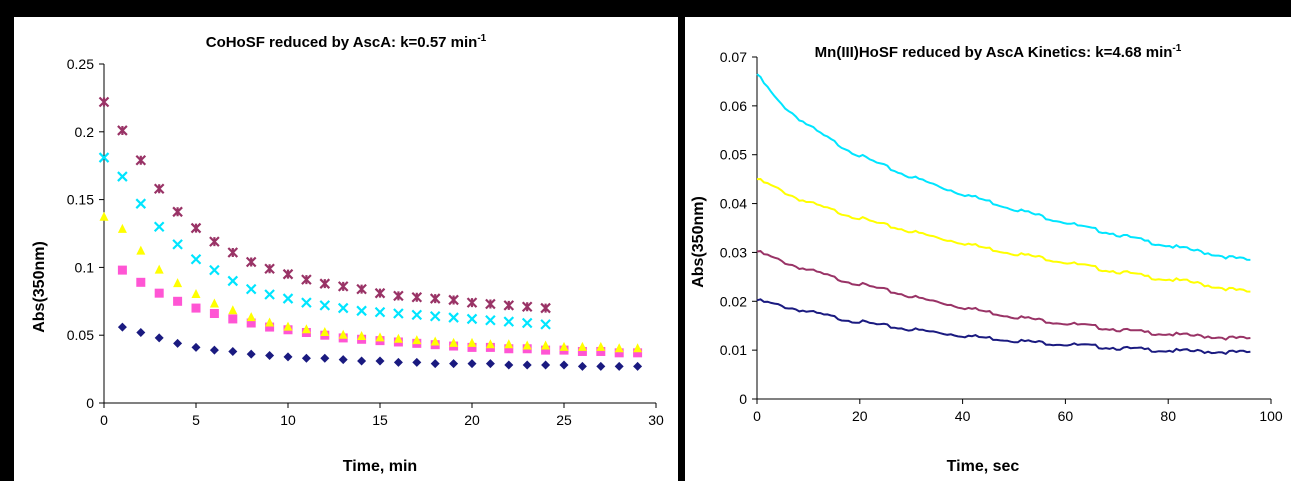  What do you see at coordinates (733, 350) in the screenshot?
I see `y-tick-label: 0.01` at bounding box center [733, 350].